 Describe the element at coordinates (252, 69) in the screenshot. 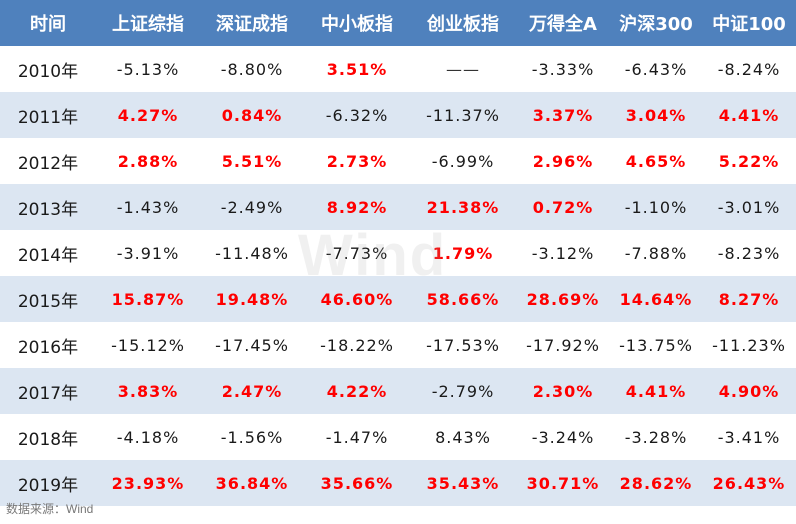

I see `return-cell: -8.80%` at that location.